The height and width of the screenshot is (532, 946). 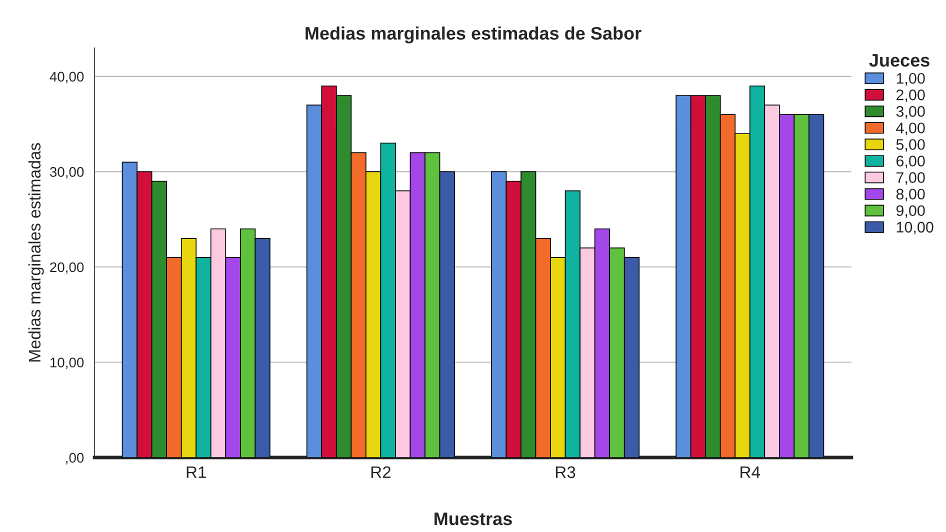 What do you see at coordinates (75, 458) in the screenshot?
I see `y-tick-label: ,00` at bounding box center [75, 458].